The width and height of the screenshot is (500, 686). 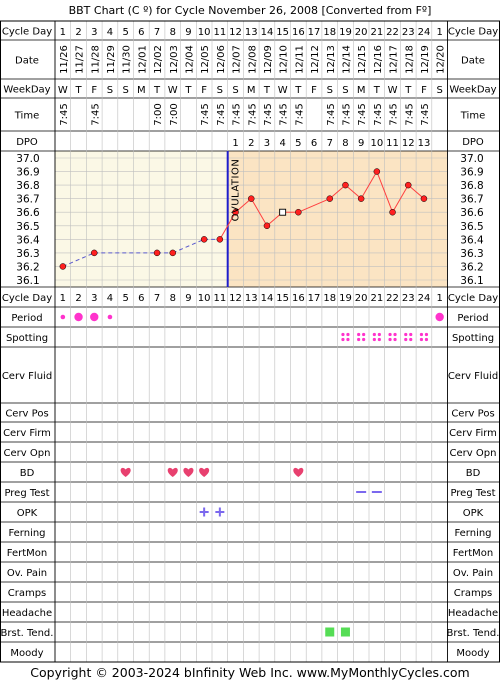 What do you see at coordinates (27, 376) in the screenshot?
I see `row-label-cerv_fluid: Cerv Fluid` at bounding box center [27, 376].